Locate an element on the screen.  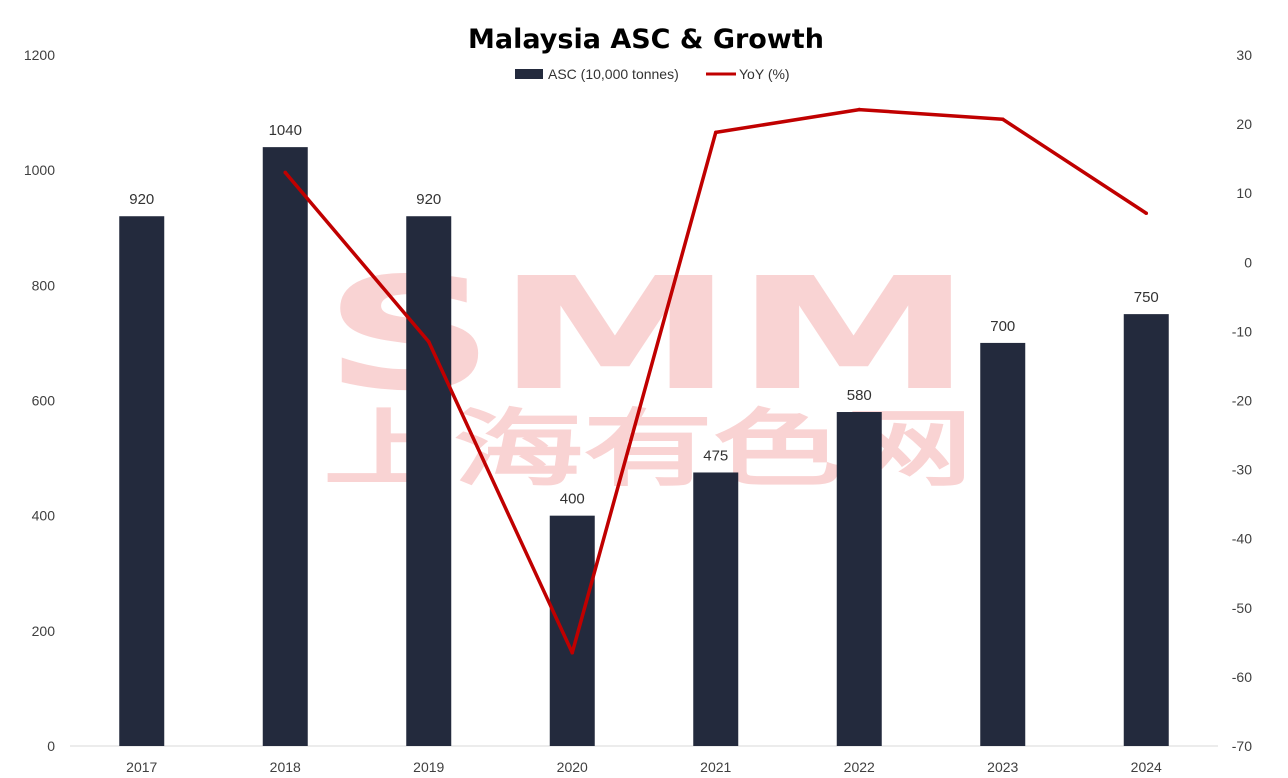
y-left-tick-label: 200 is located at coordinates (44, 631).